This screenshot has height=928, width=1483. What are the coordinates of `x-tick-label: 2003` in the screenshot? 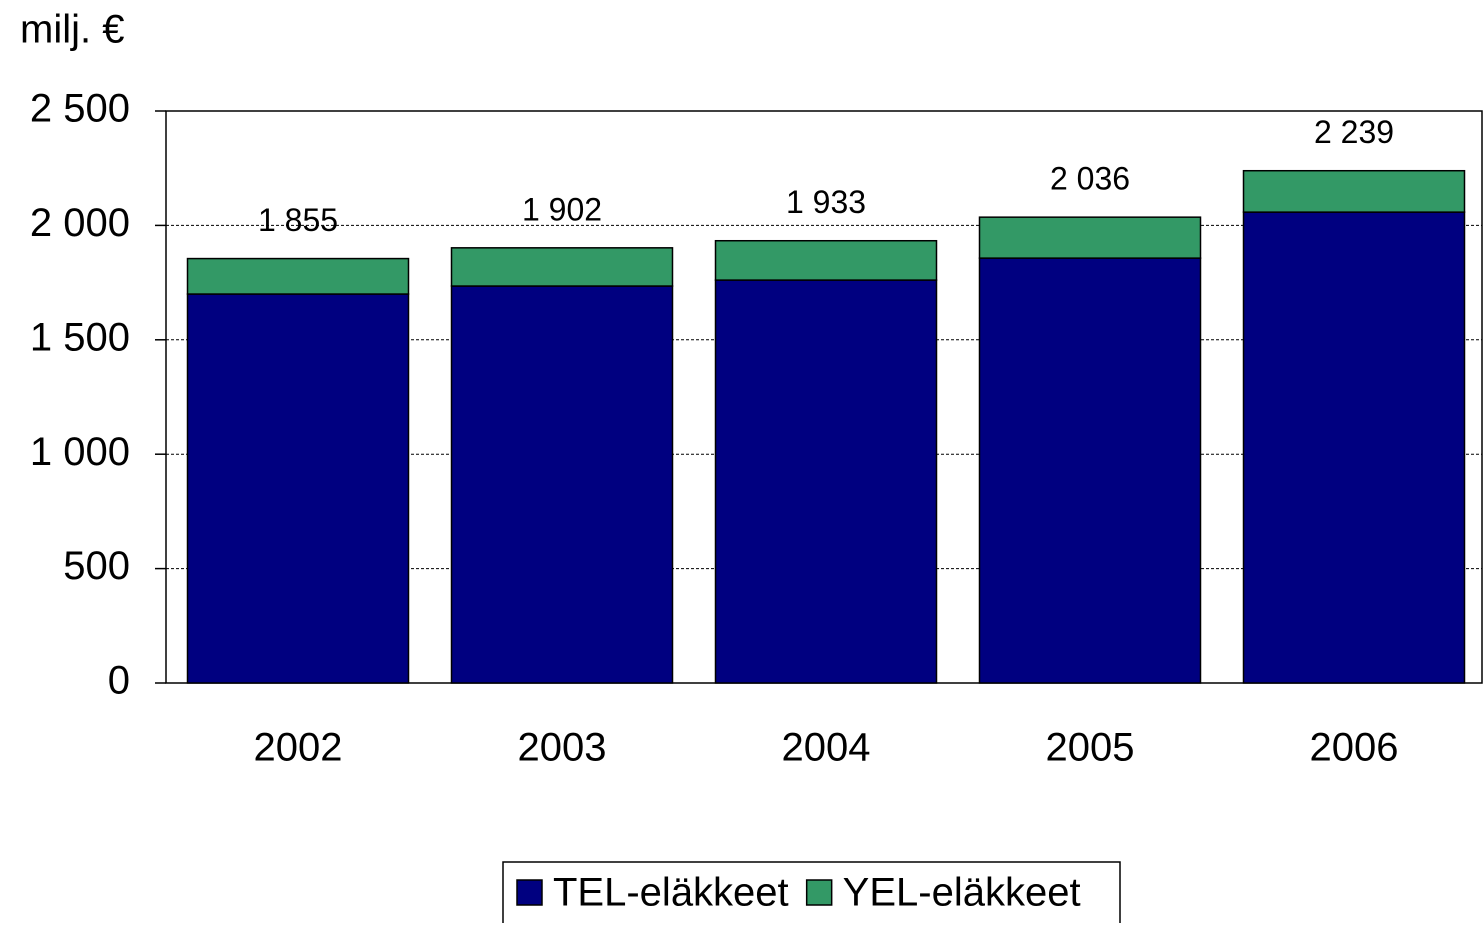 It's located at (562, 748).